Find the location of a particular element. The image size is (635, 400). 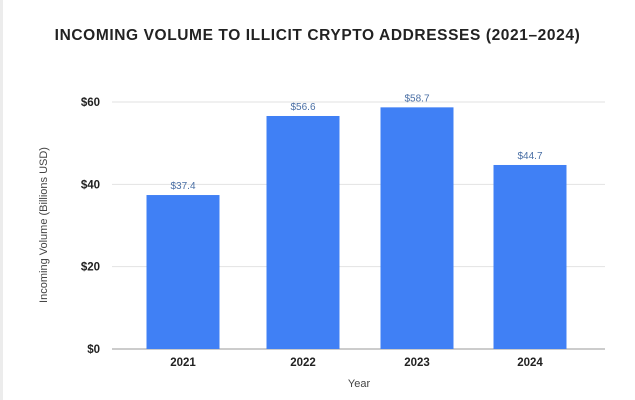

x-tick-label: 2024 is located at coordinates (530, 363).